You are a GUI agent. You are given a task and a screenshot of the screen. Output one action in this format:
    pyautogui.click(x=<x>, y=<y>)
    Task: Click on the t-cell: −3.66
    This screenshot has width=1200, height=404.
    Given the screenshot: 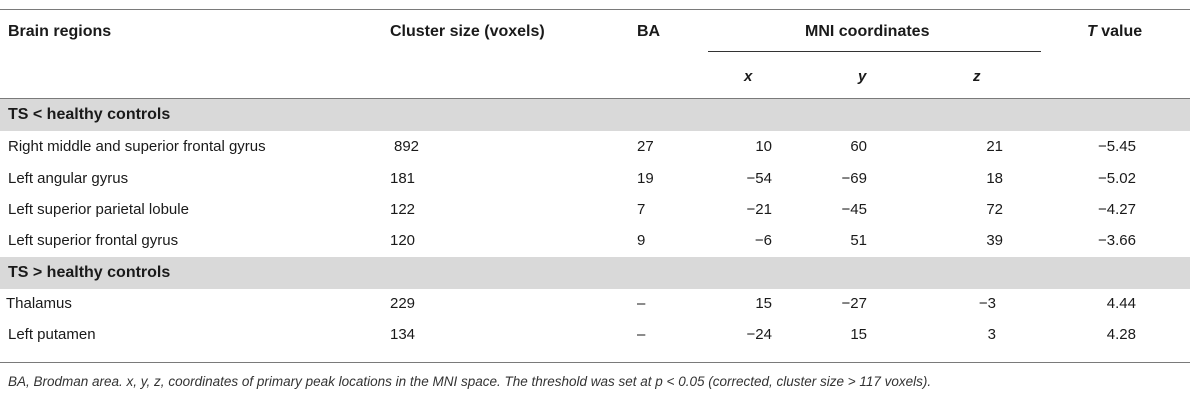 What is the action you would take?
    pyautogui.click(x=1117, y=240)
    